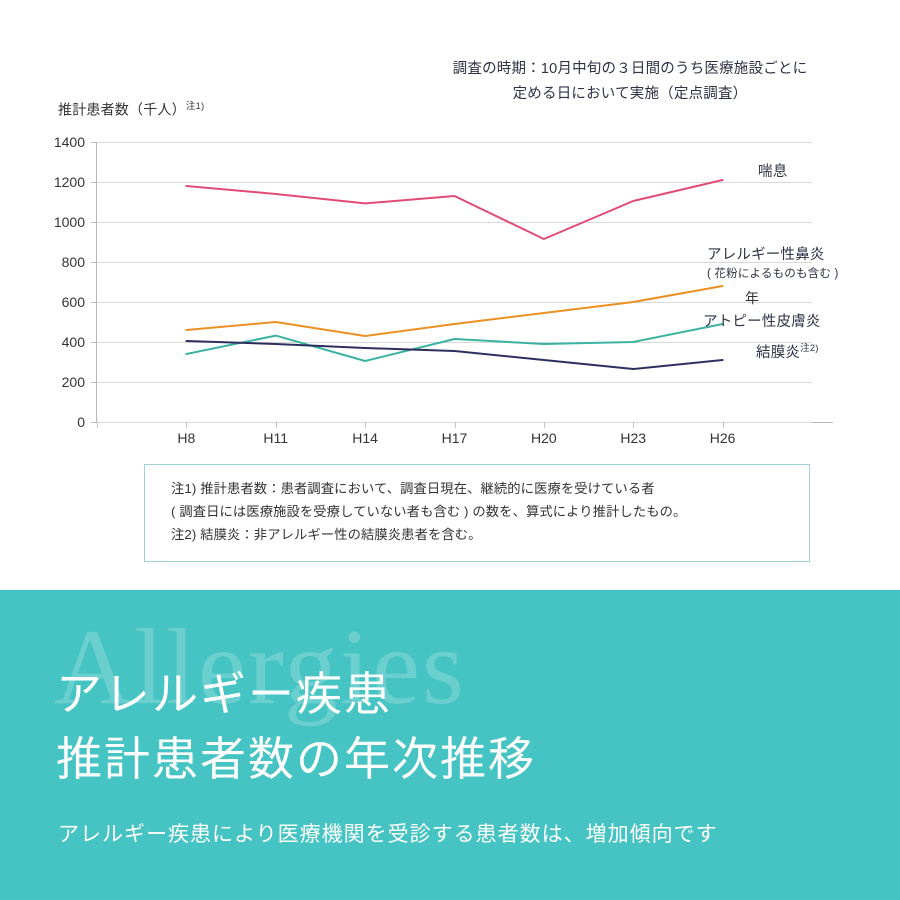  Describe the element at coordinates (260, 667) in the screenshot. I see `banner-watermark-text: Allergies` at that location.